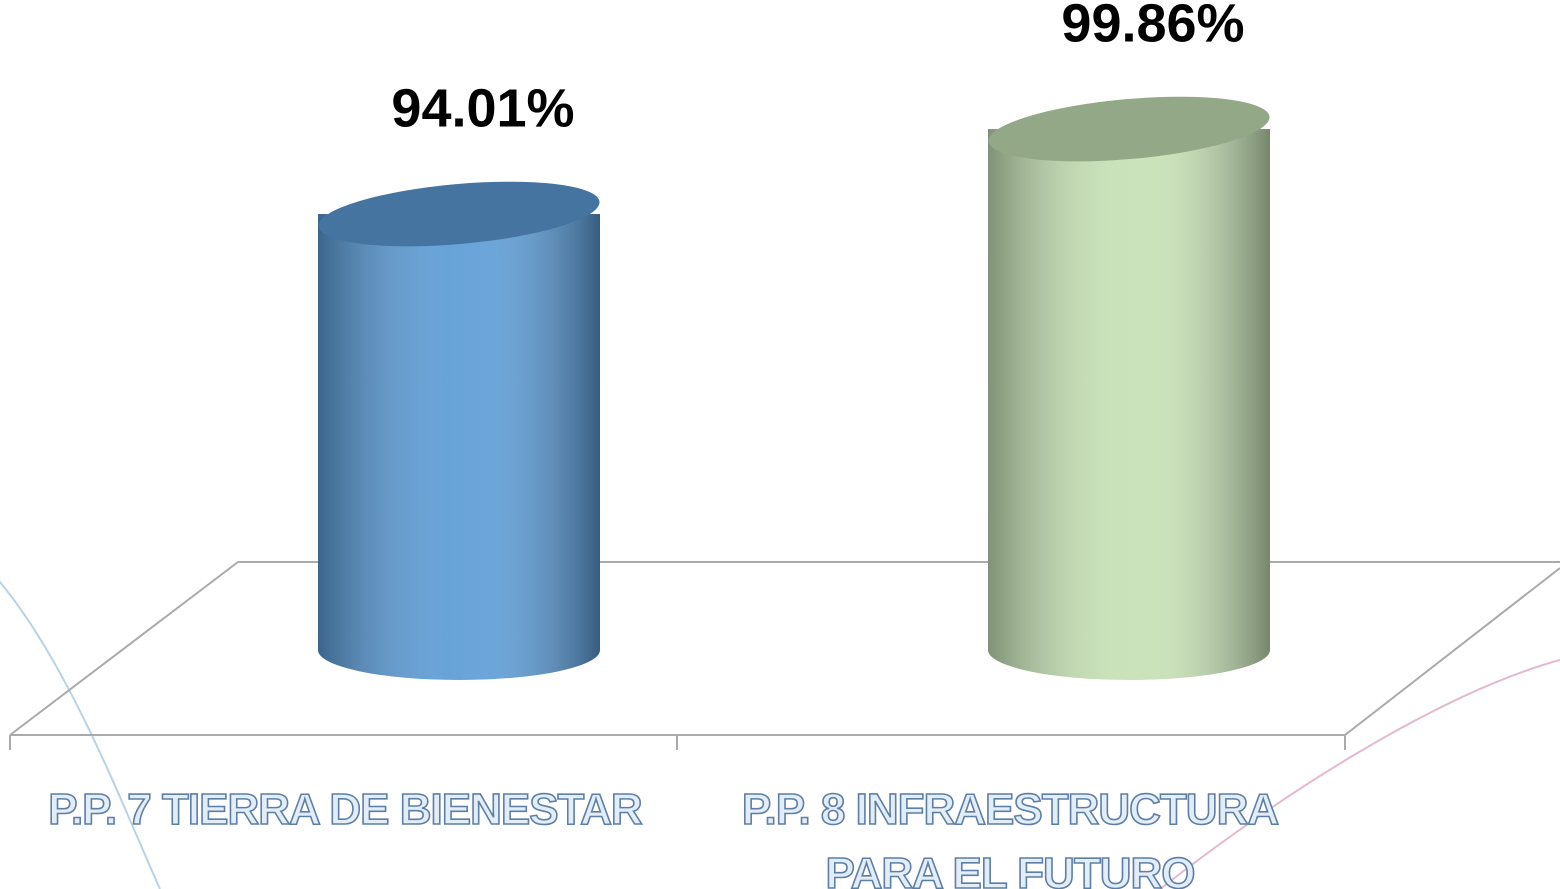 The height and width of the screenshot is (889, 1560). What do you see at coordinates (1152, 26) in the screenshot?
I see `value-label: 99.86%` at bounding box center [1152, 26].